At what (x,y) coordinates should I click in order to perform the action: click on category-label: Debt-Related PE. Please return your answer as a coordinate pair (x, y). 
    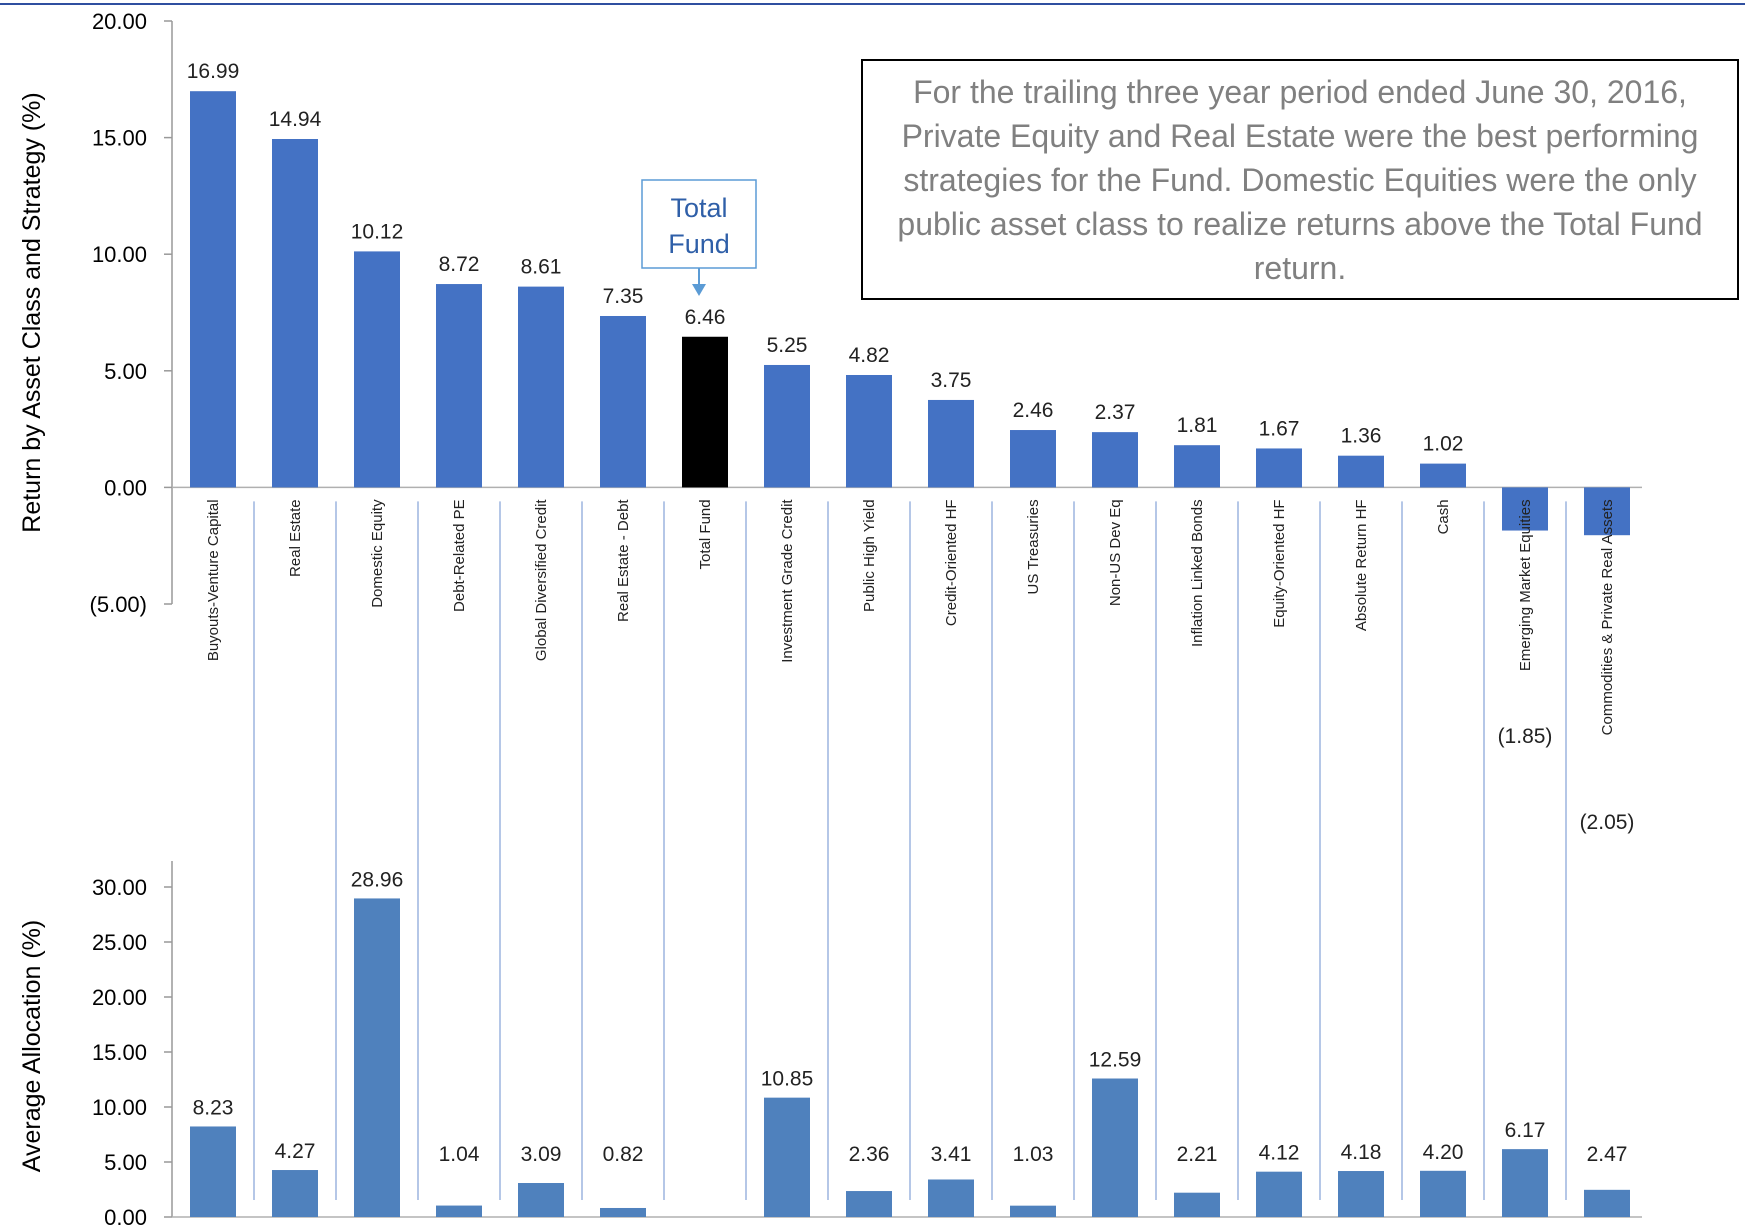
    Looking at the image, I should click on (459, 555).